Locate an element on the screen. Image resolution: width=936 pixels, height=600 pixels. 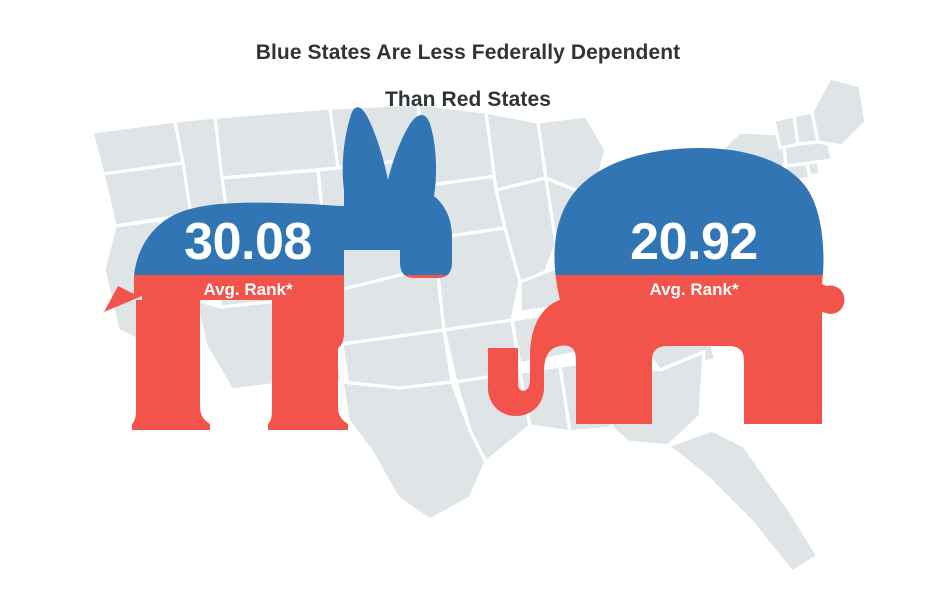
donkey-legs-red is located at coordinates (240, 365).